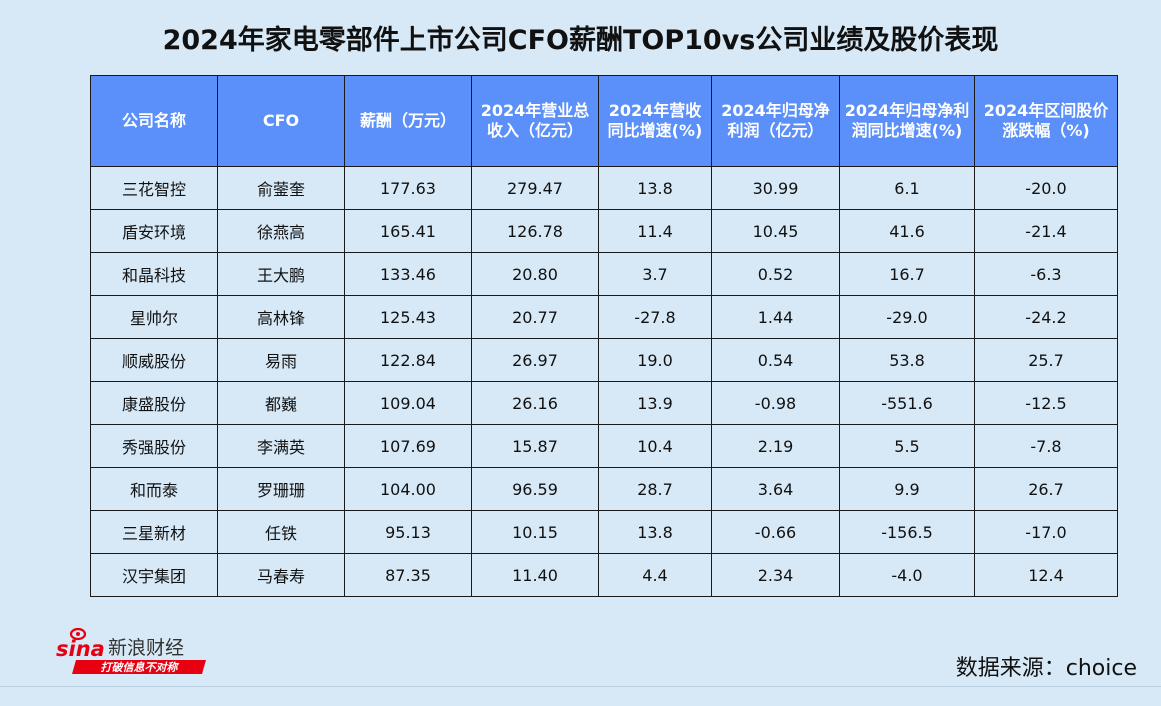  Describe the element at coordinates (907, 403) in the screenshot. I see `cell-net-profit-growth: -551.6` at that location.